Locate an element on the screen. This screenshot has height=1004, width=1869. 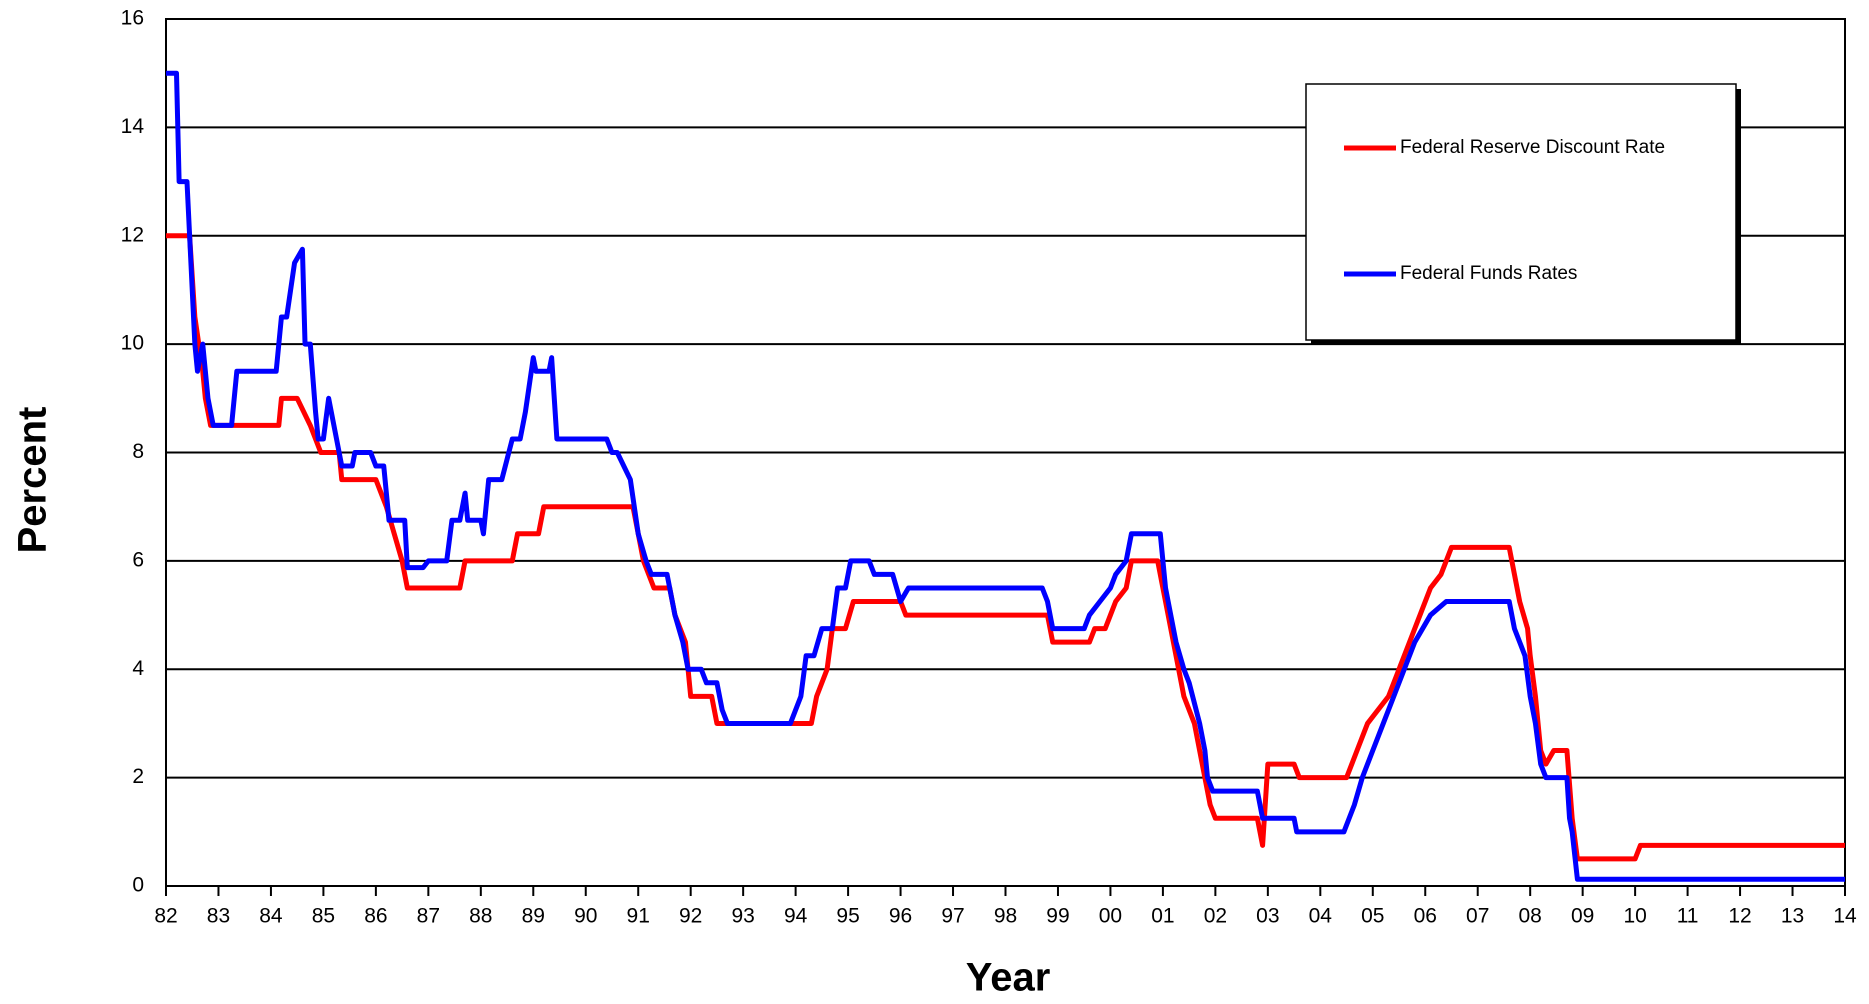
x-tick-label: 83 is located at coordinates (218, 916).